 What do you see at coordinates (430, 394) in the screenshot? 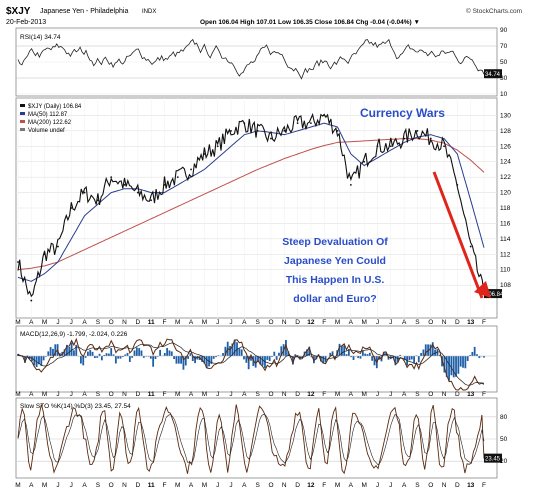
I see `x-tick-macd: O` at bounding box center [430, 394].